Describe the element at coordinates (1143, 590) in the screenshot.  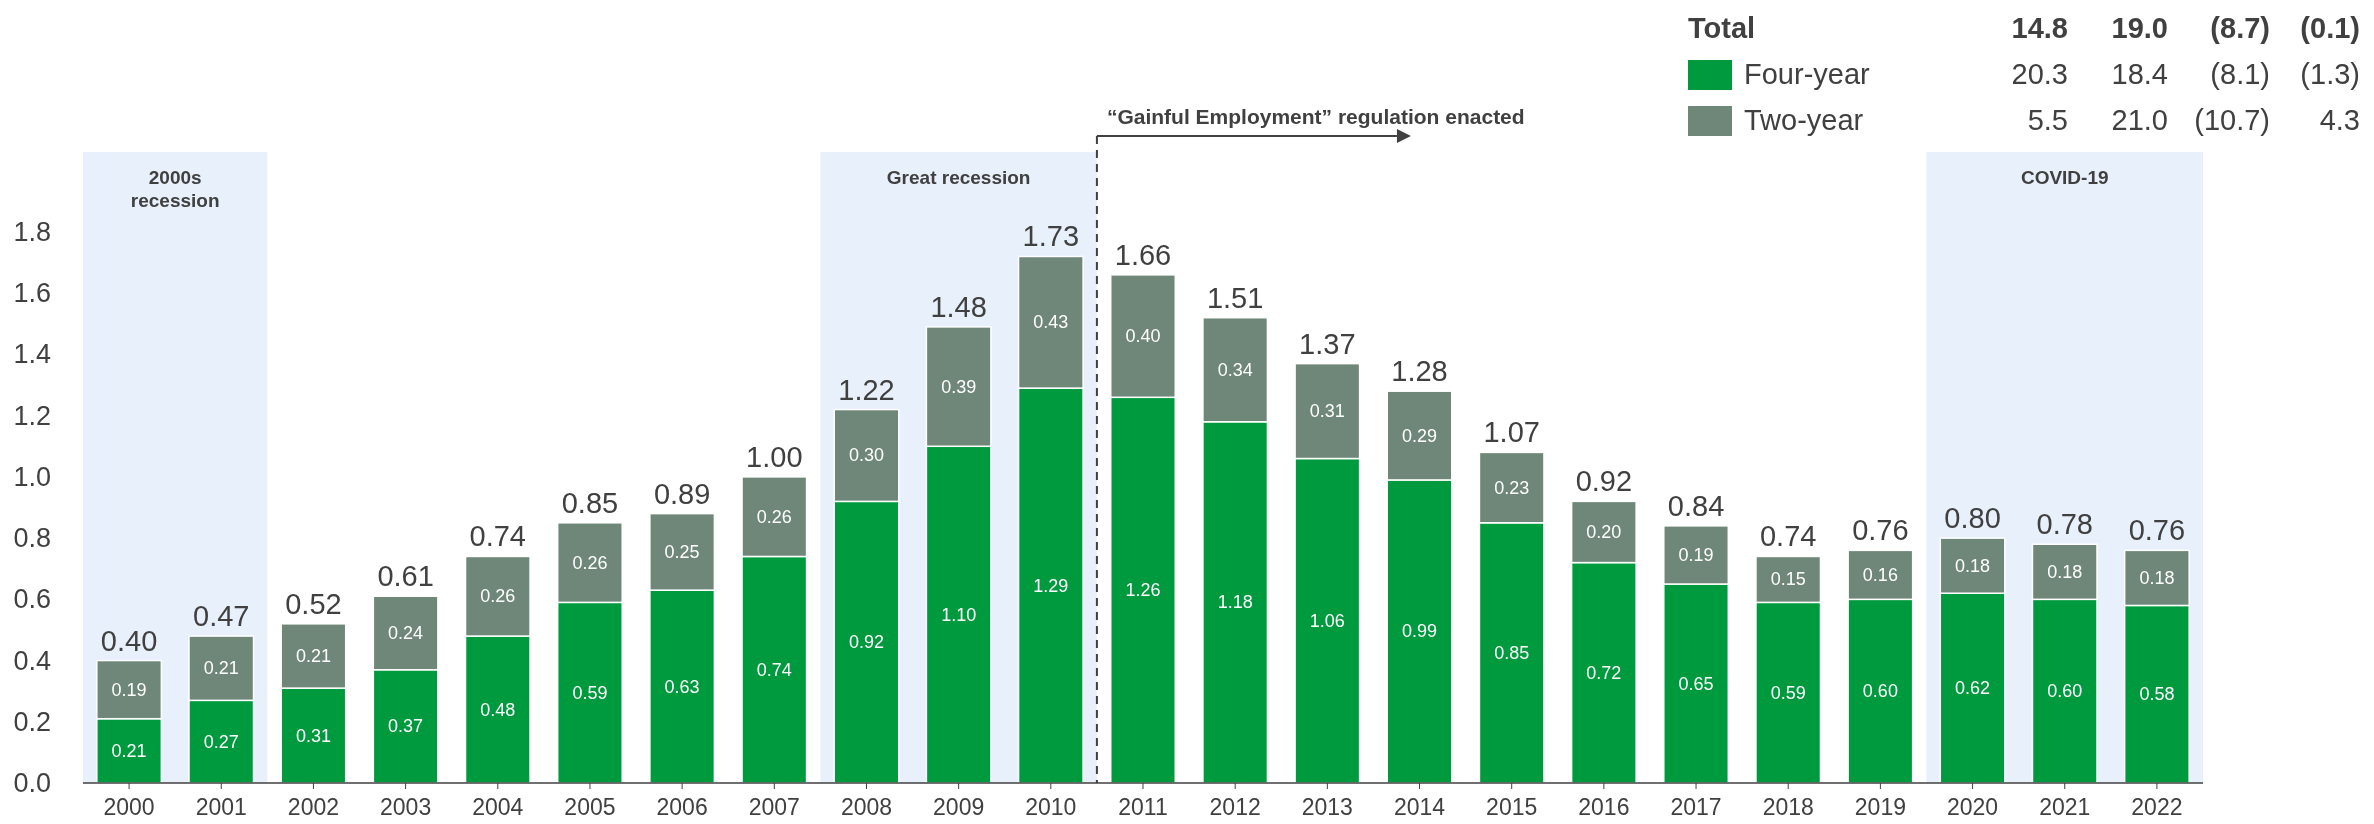
I see `data-label: 1.26` at that location.